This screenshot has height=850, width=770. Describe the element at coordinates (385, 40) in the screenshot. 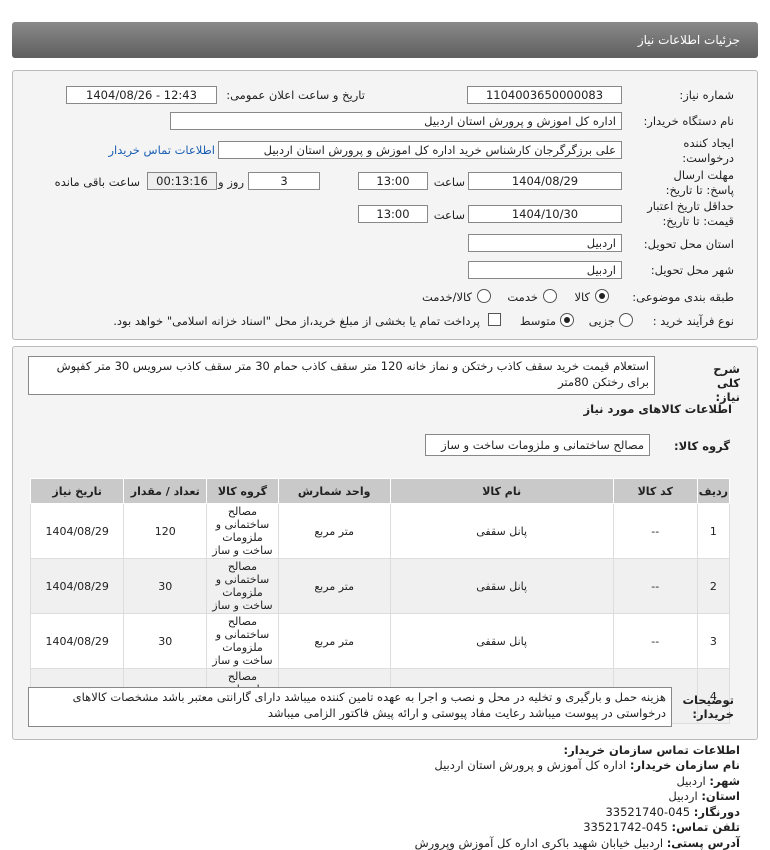

I see `header-bar: جزئیات اطلاعات نیاز` at that location.